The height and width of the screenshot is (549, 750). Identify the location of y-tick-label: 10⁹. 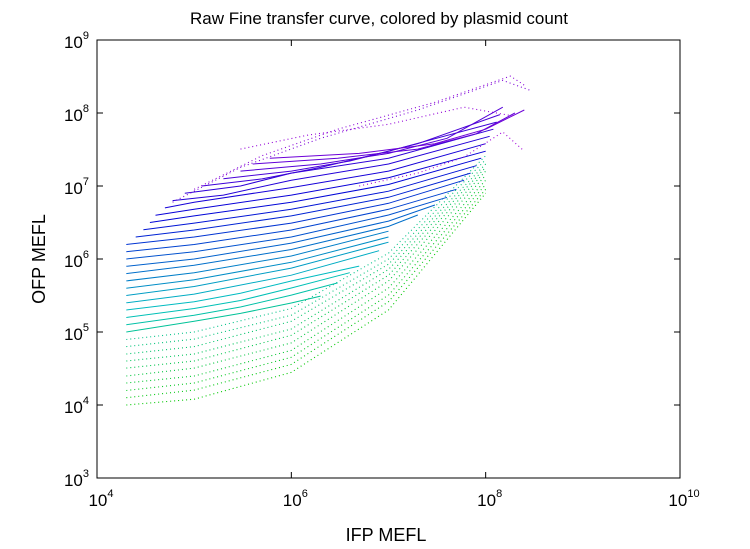
(76, 41).